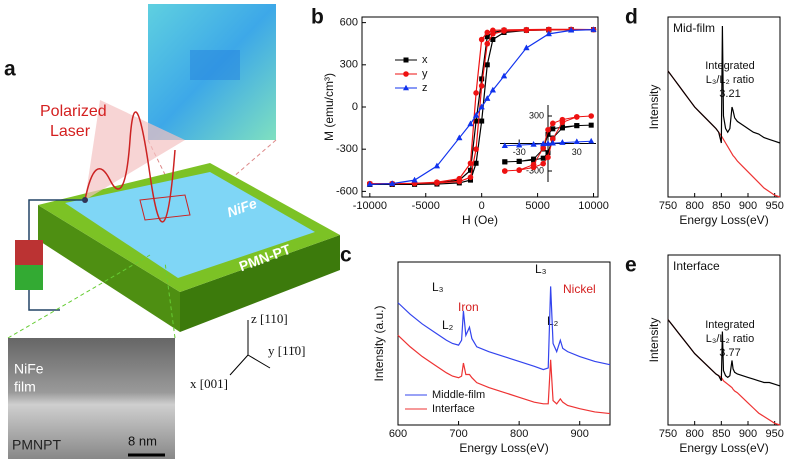 This screenshot has height=467, width=787. What do you see at coordinates (142, 440) in the screenshot?
I see `label: 8 nm` at bounding box center [142, 440].